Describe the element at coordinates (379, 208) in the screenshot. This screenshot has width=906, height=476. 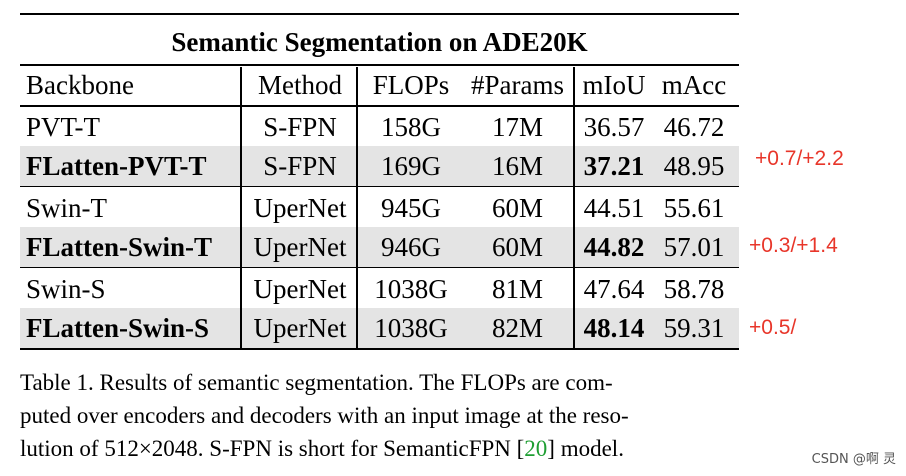
I see `table-row: Swin-T UperNet 945G 60M 44.51 55.61` at that location.